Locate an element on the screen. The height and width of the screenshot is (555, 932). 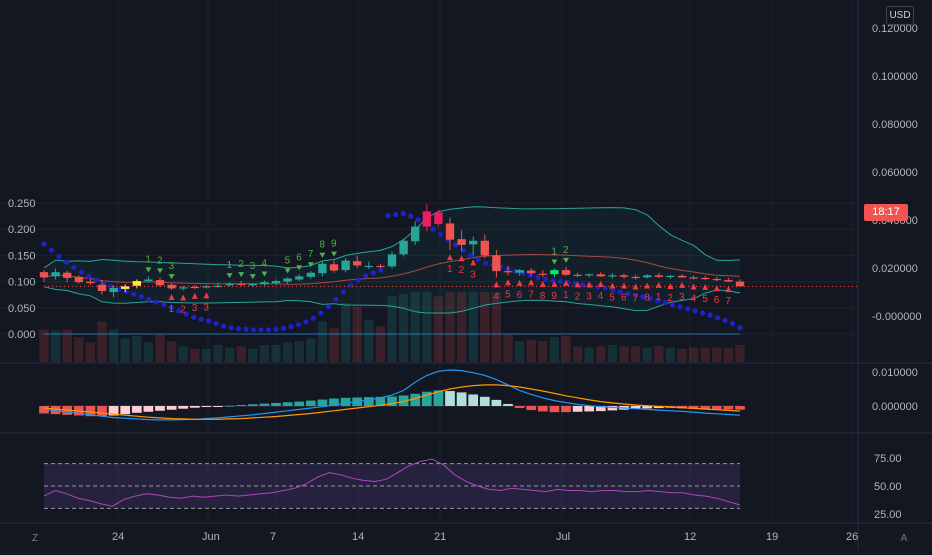
left-axis-tick-label: 0.250 is located at coordinates (22, 204).